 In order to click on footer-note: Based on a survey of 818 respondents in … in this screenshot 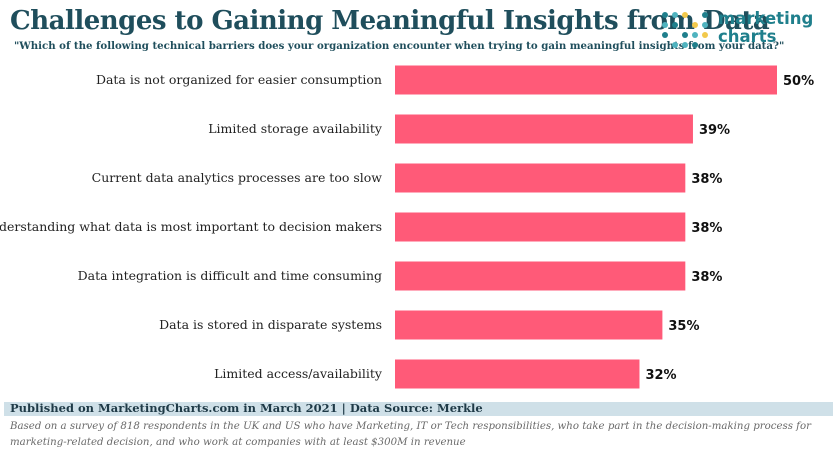, I will do `click(410, 434)`.